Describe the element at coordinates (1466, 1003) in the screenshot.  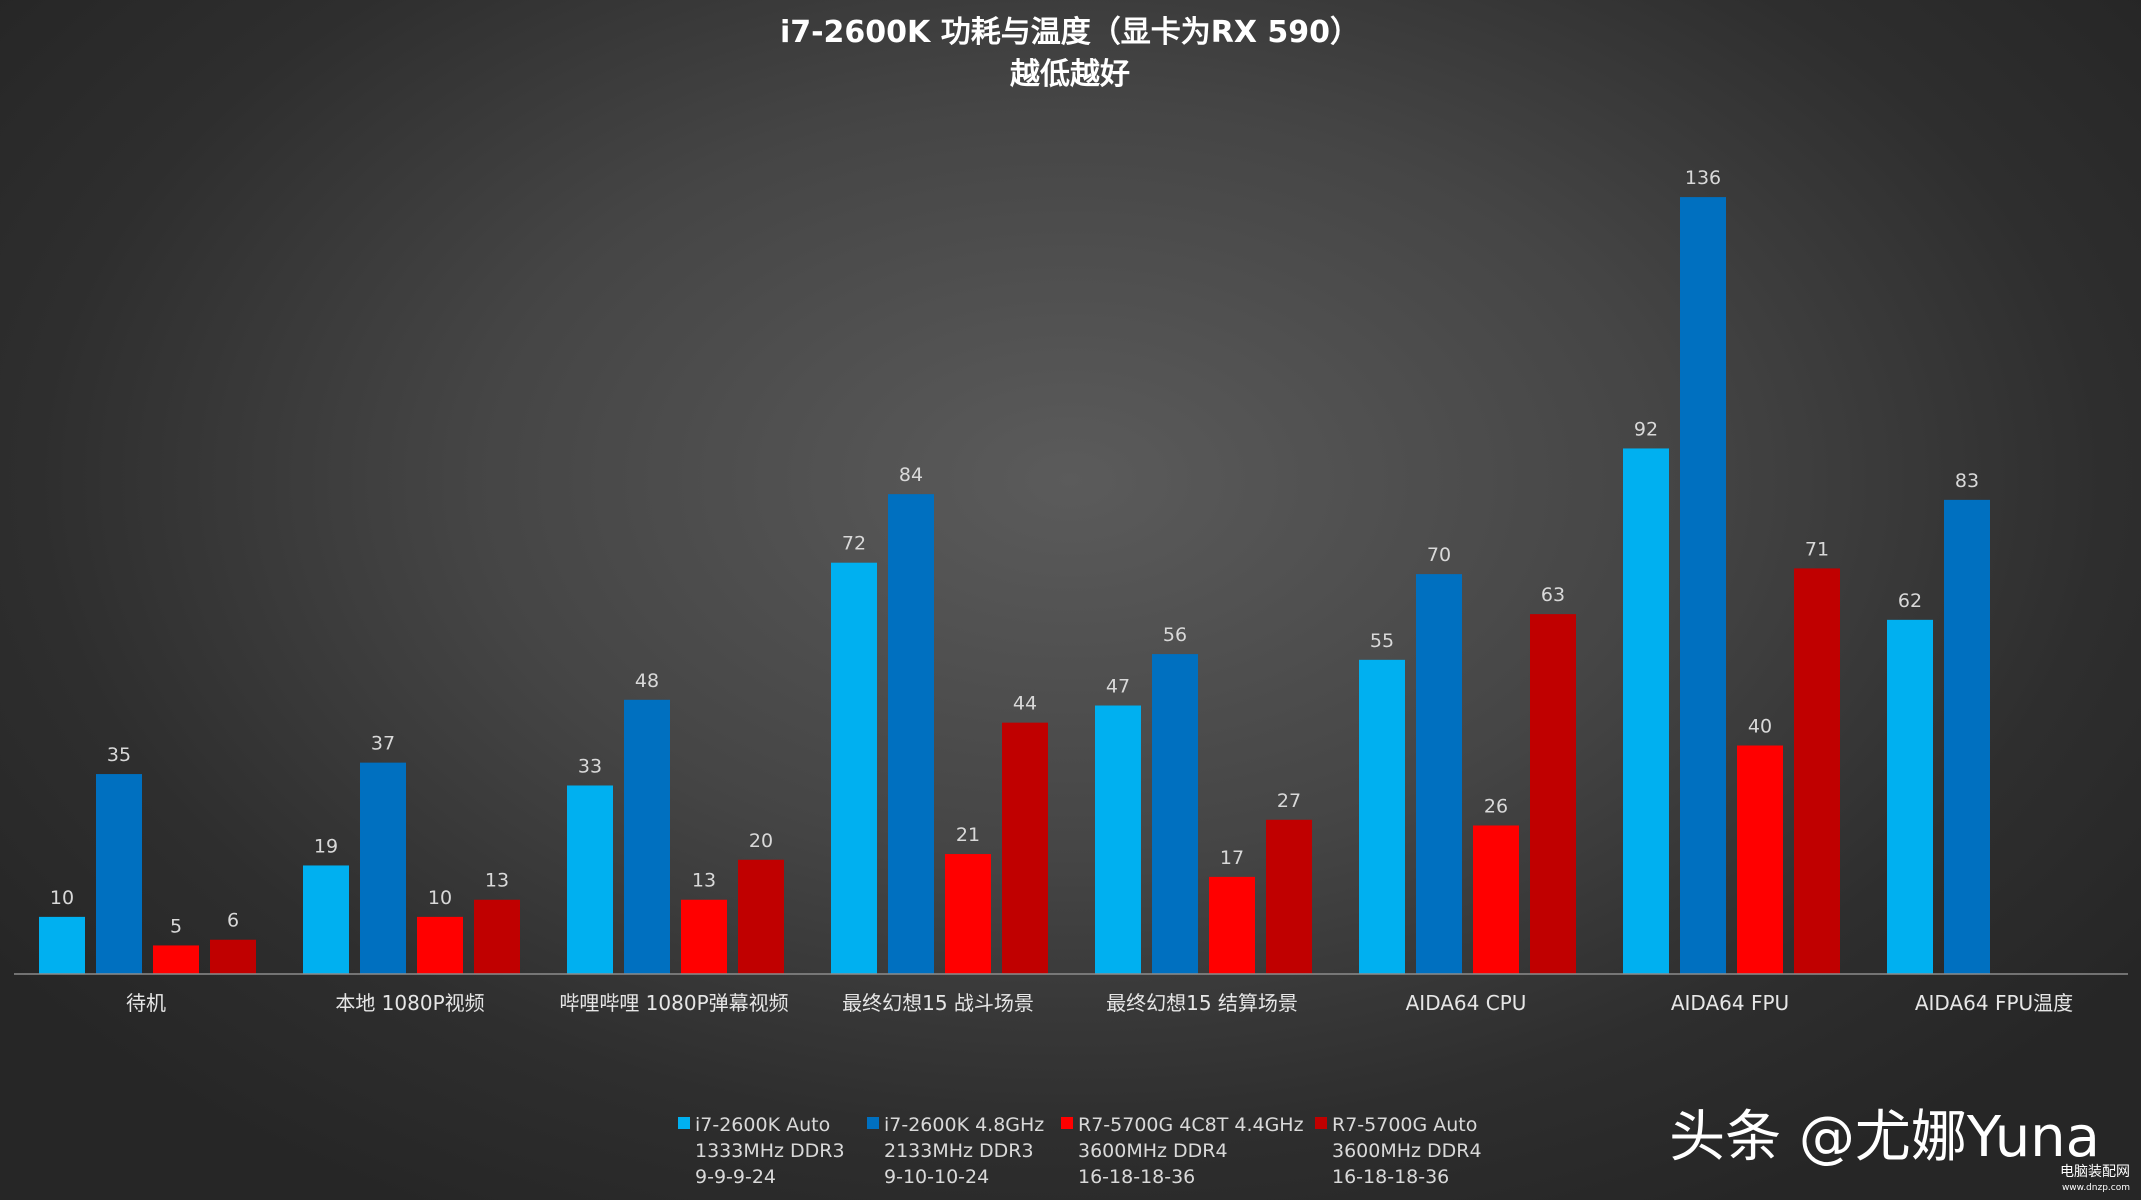
I see `category-label: AIDA64 CPU` at that location.